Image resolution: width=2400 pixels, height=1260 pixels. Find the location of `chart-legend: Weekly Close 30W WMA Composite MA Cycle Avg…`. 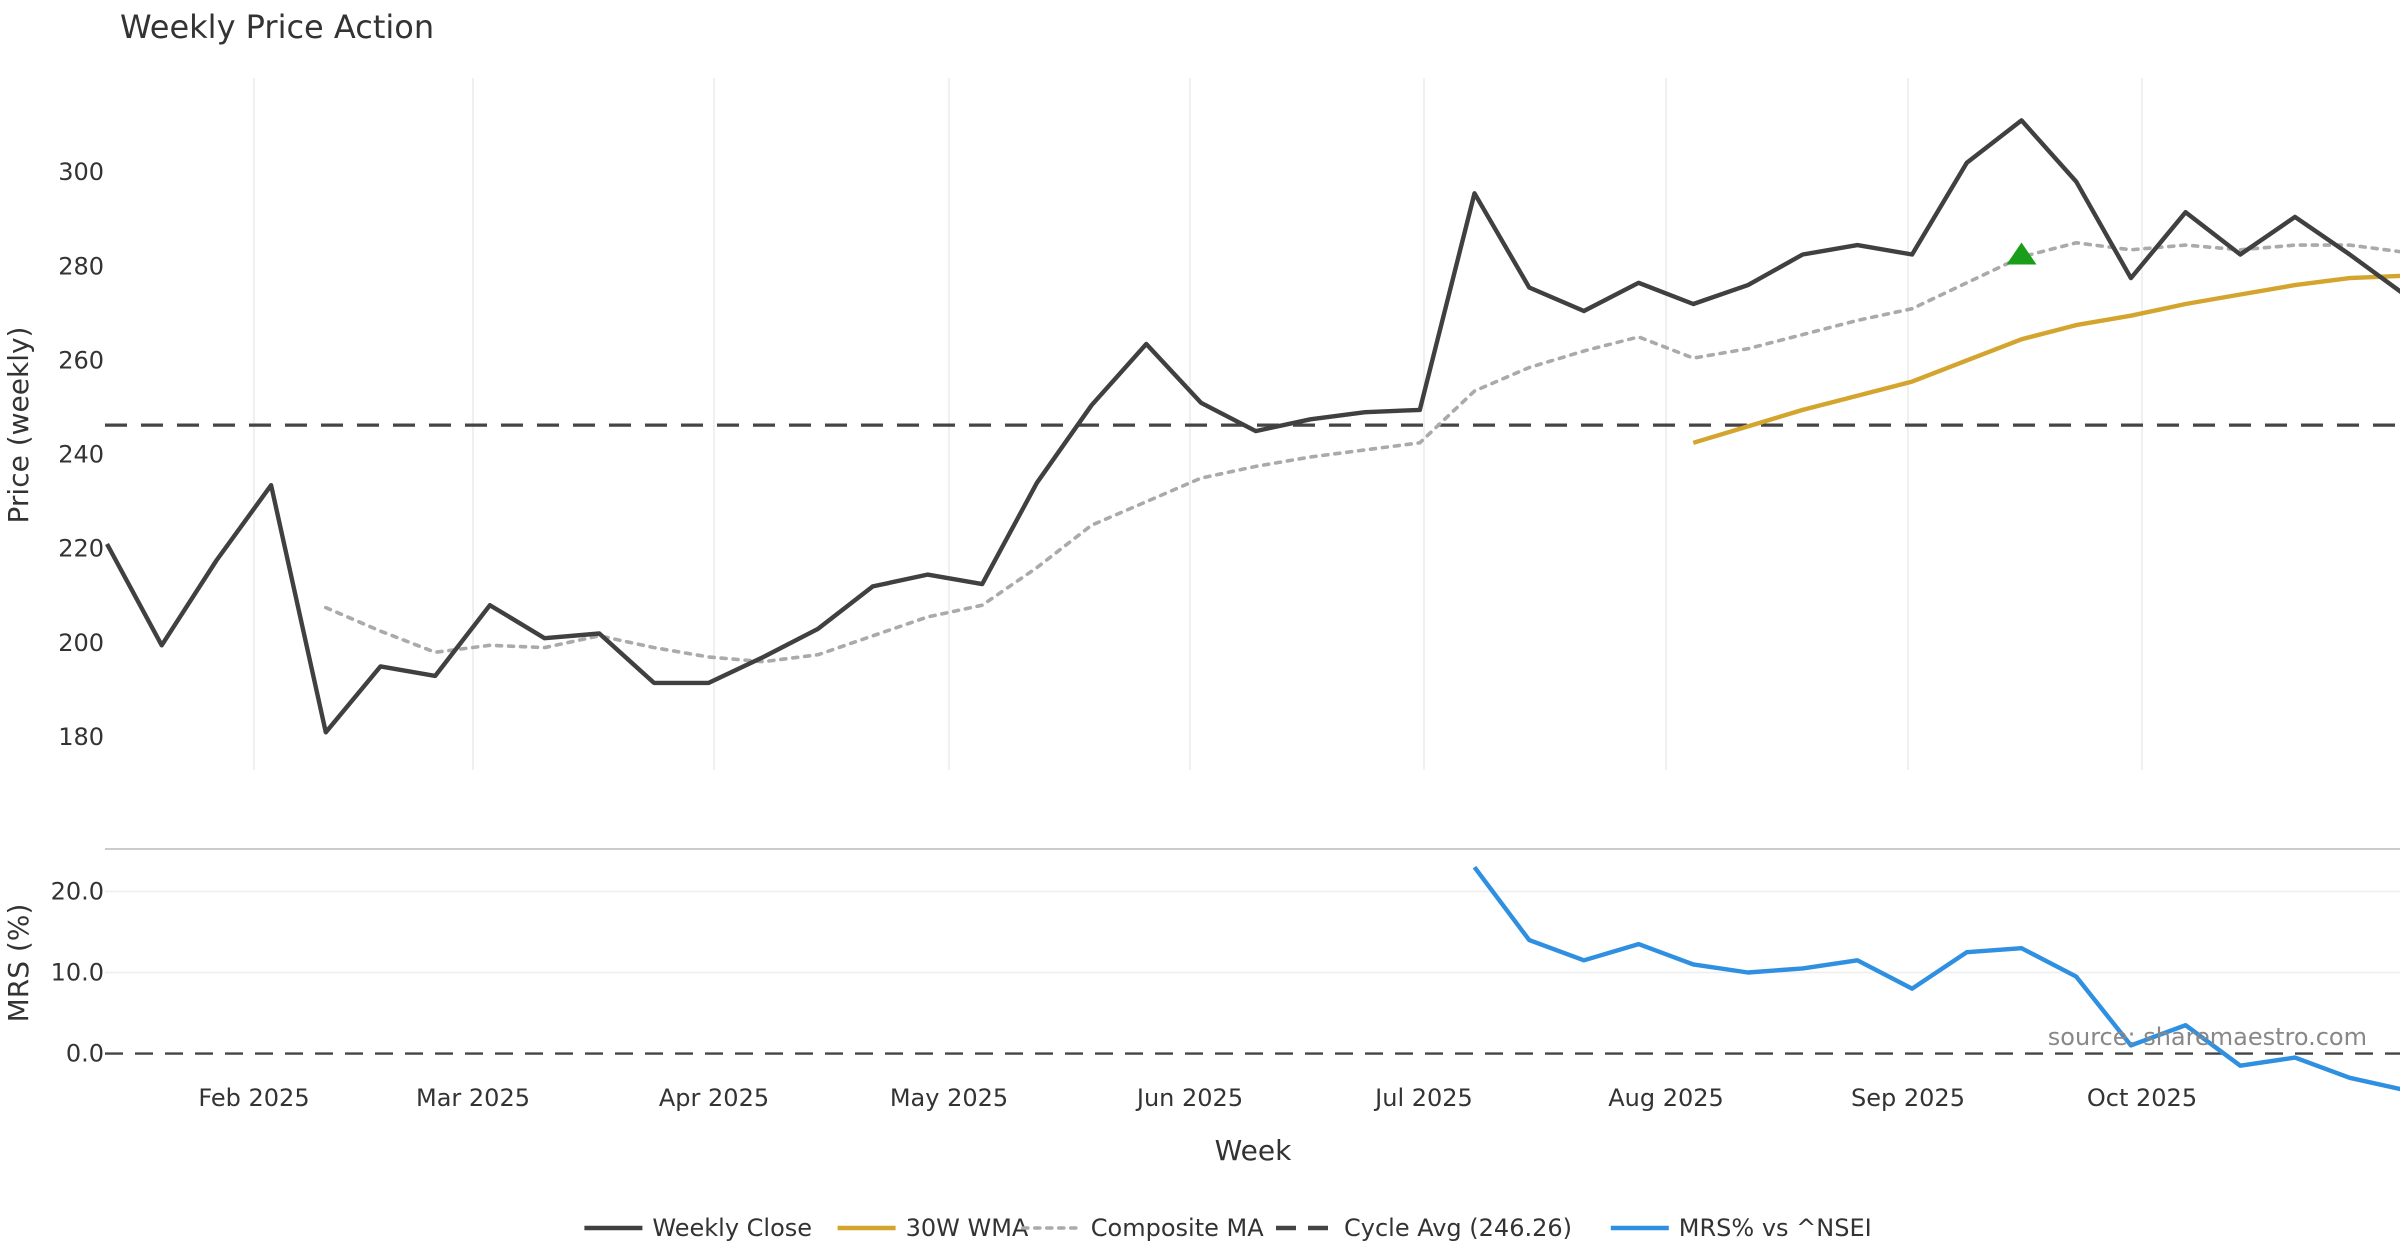

chart-legend: Weekly Close 30W WMA Composite MA Cycle Avg… is located at coordinates (1228, 1228).